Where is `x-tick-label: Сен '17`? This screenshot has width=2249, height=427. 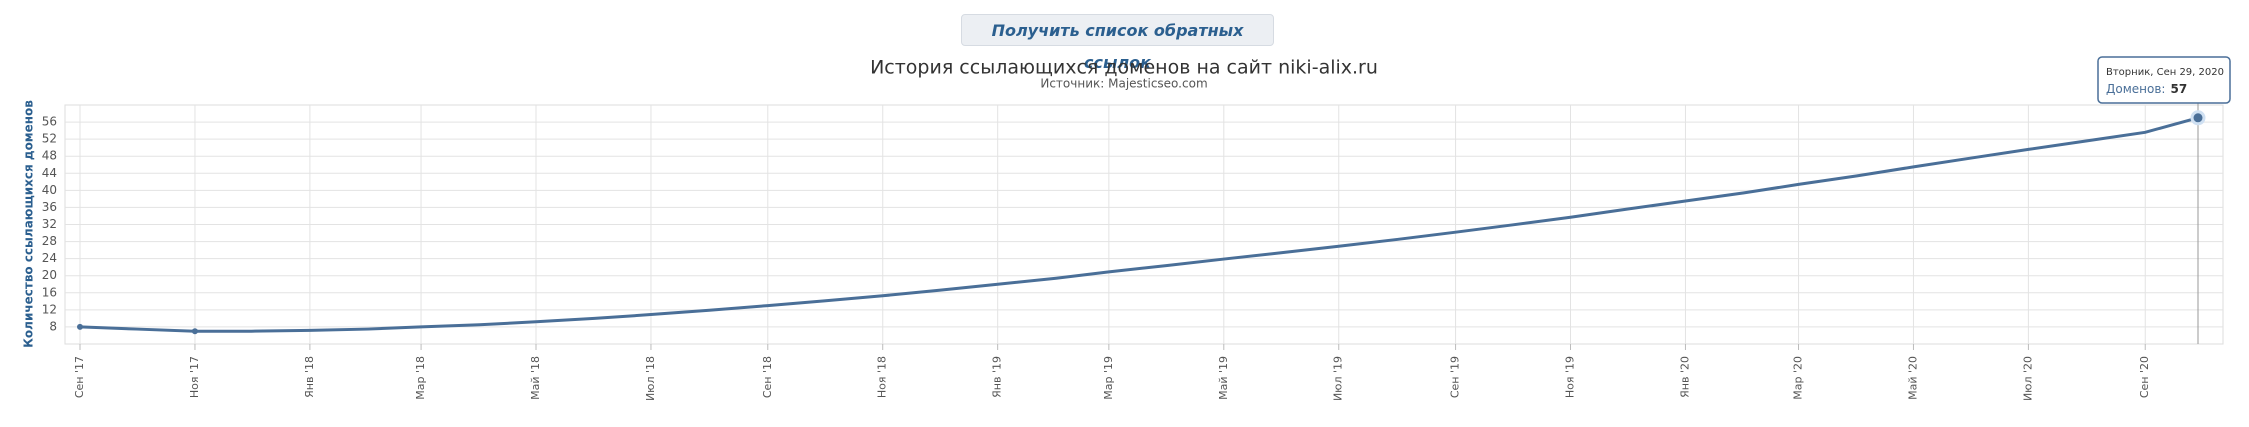
x-tick-label: Сен '17 is located at coordinates (79, 377).